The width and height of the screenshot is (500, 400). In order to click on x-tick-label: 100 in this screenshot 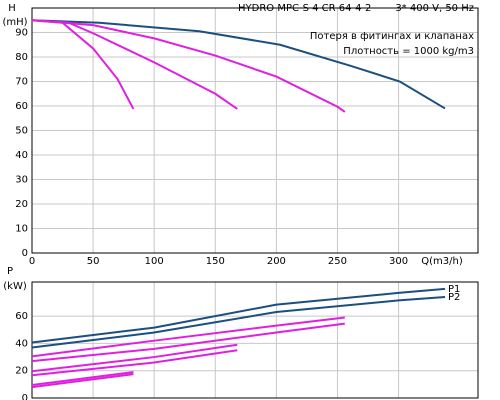, I will do `click(154, 261)`.